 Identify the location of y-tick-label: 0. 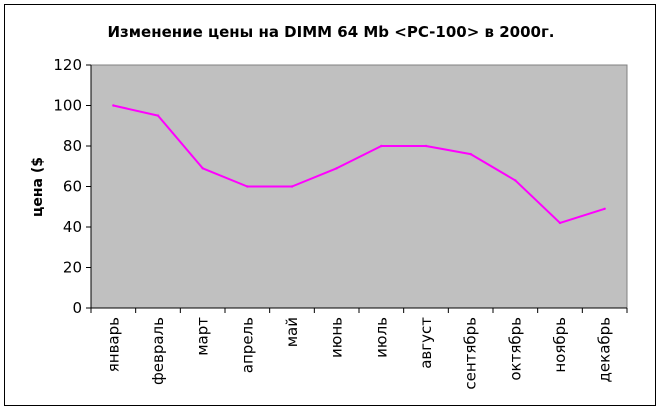
(77, 308).